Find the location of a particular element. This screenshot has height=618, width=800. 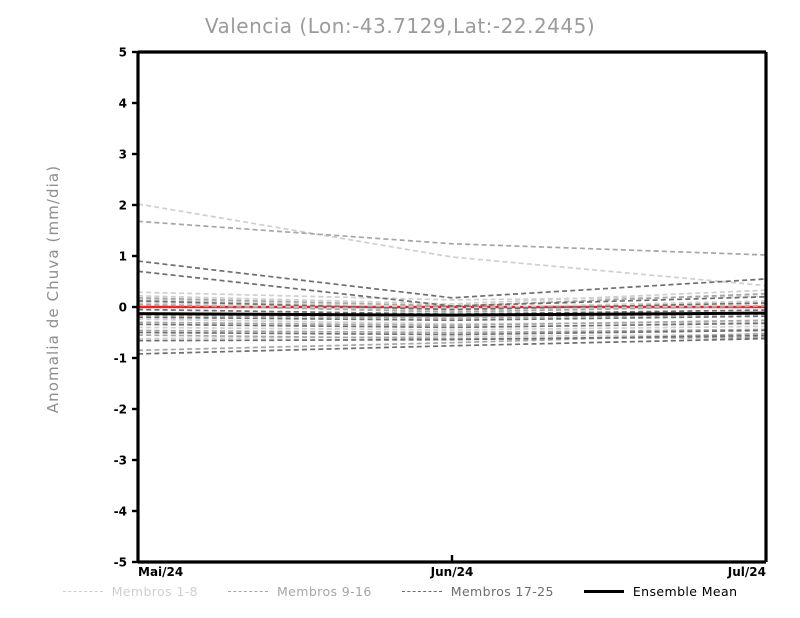

series-line-ensemble-mean is located at coordinates (452, 314).